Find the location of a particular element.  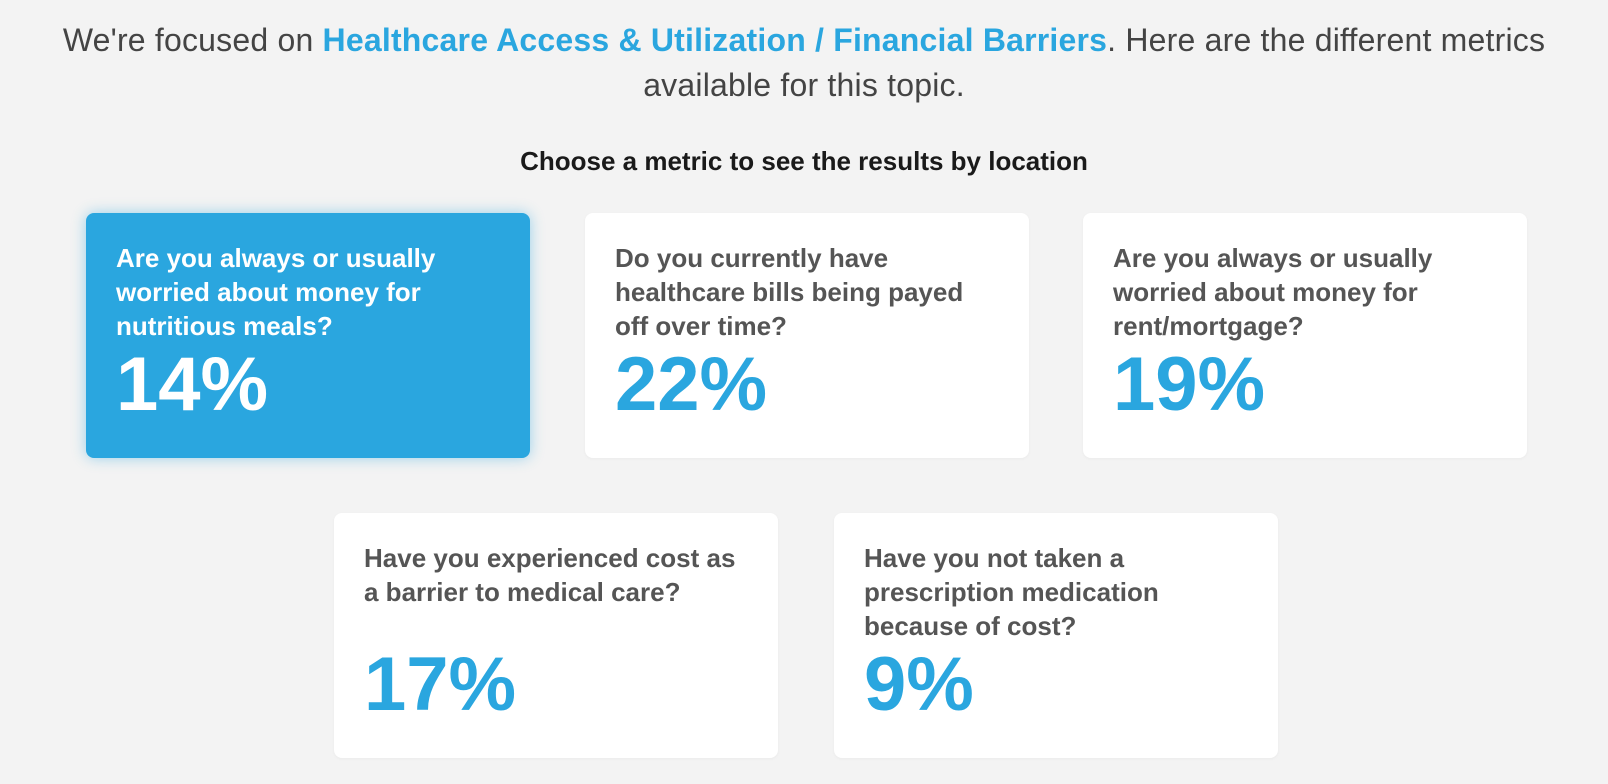

intro-prefix: We're focused on is located at coordinates (192, 40).